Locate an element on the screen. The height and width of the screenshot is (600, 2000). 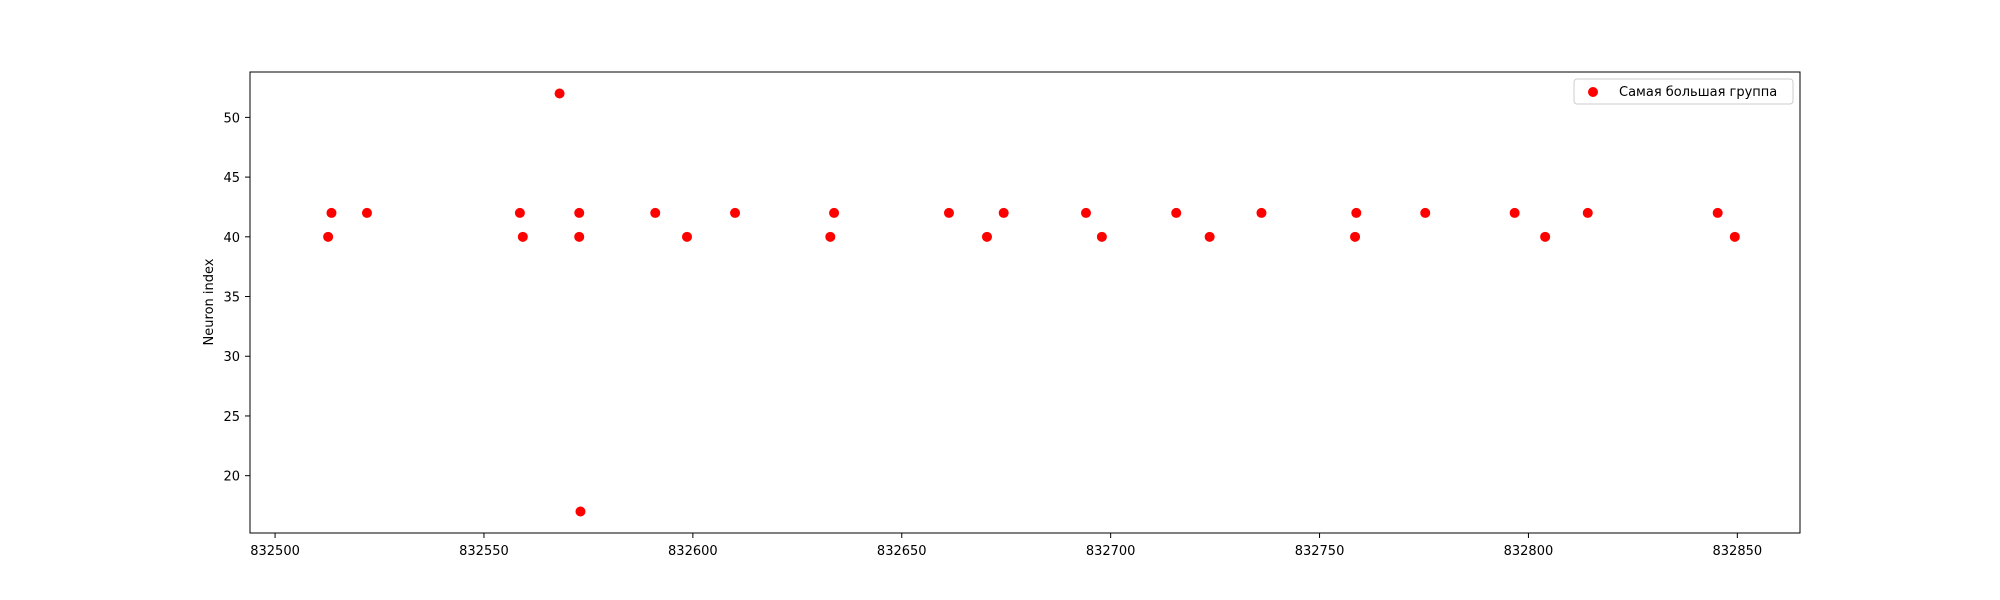
y-axis: 20 25 30 35 40 45 50 is located at coordinates (236, 298).